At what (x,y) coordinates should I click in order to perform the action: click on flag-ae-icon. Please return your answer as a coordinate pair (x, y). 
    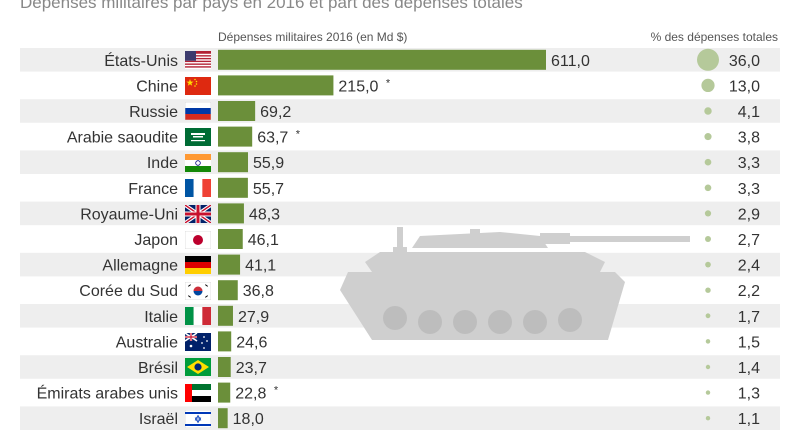
    Looking at the image, I should click on (198, 393).